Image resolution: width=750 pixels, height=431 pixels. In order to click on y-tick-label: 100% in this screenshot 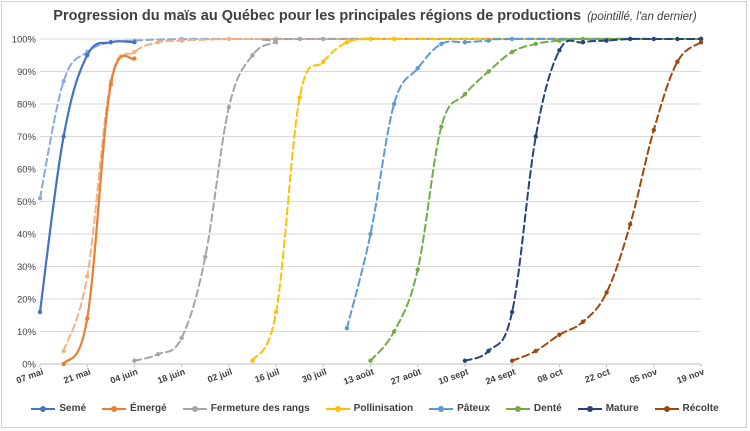, I will do `click(24, 40)`.